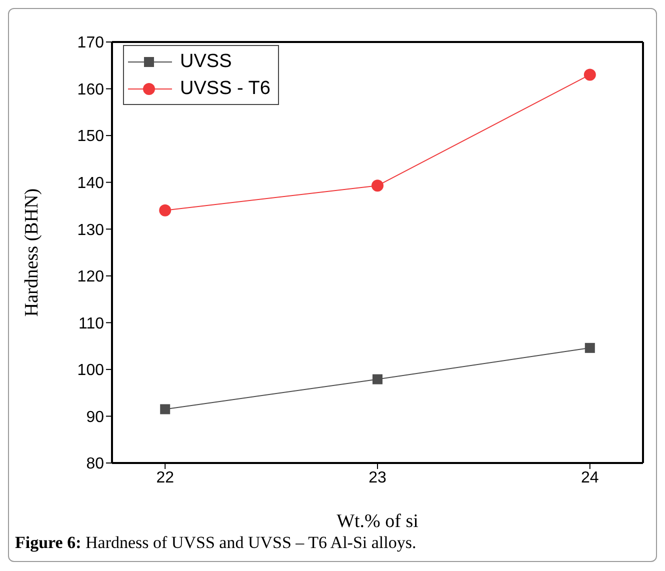 This screenshot has height=571, width=665. I want to click on y-tick-label: 110, so click(91, 323).